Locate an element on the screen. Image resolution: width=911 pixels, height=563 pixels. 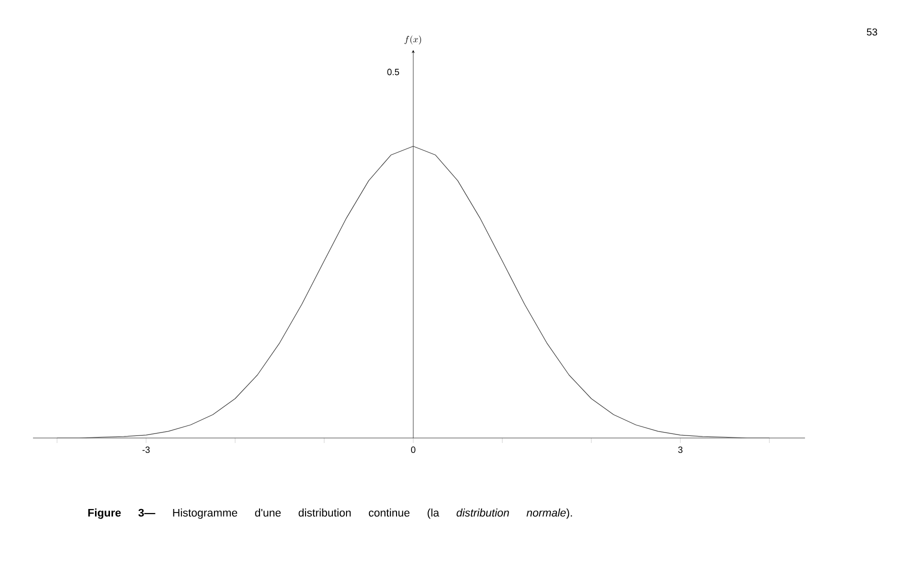
text: 0.5 is located at coordinates (393, 72).